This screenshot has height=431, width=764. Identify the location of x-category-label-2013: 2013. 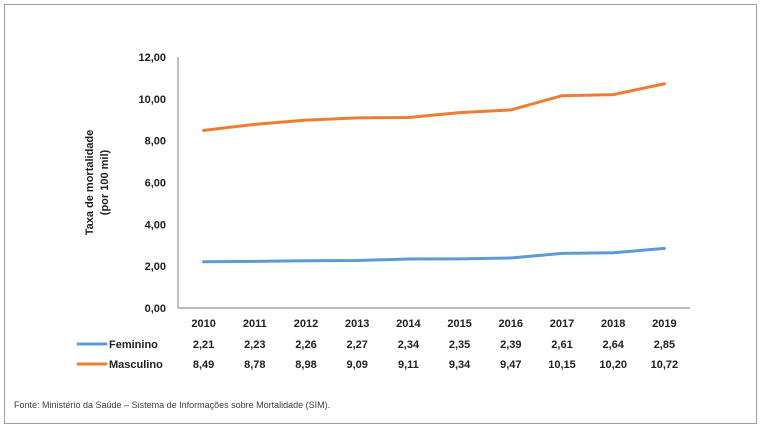
(357, 324).